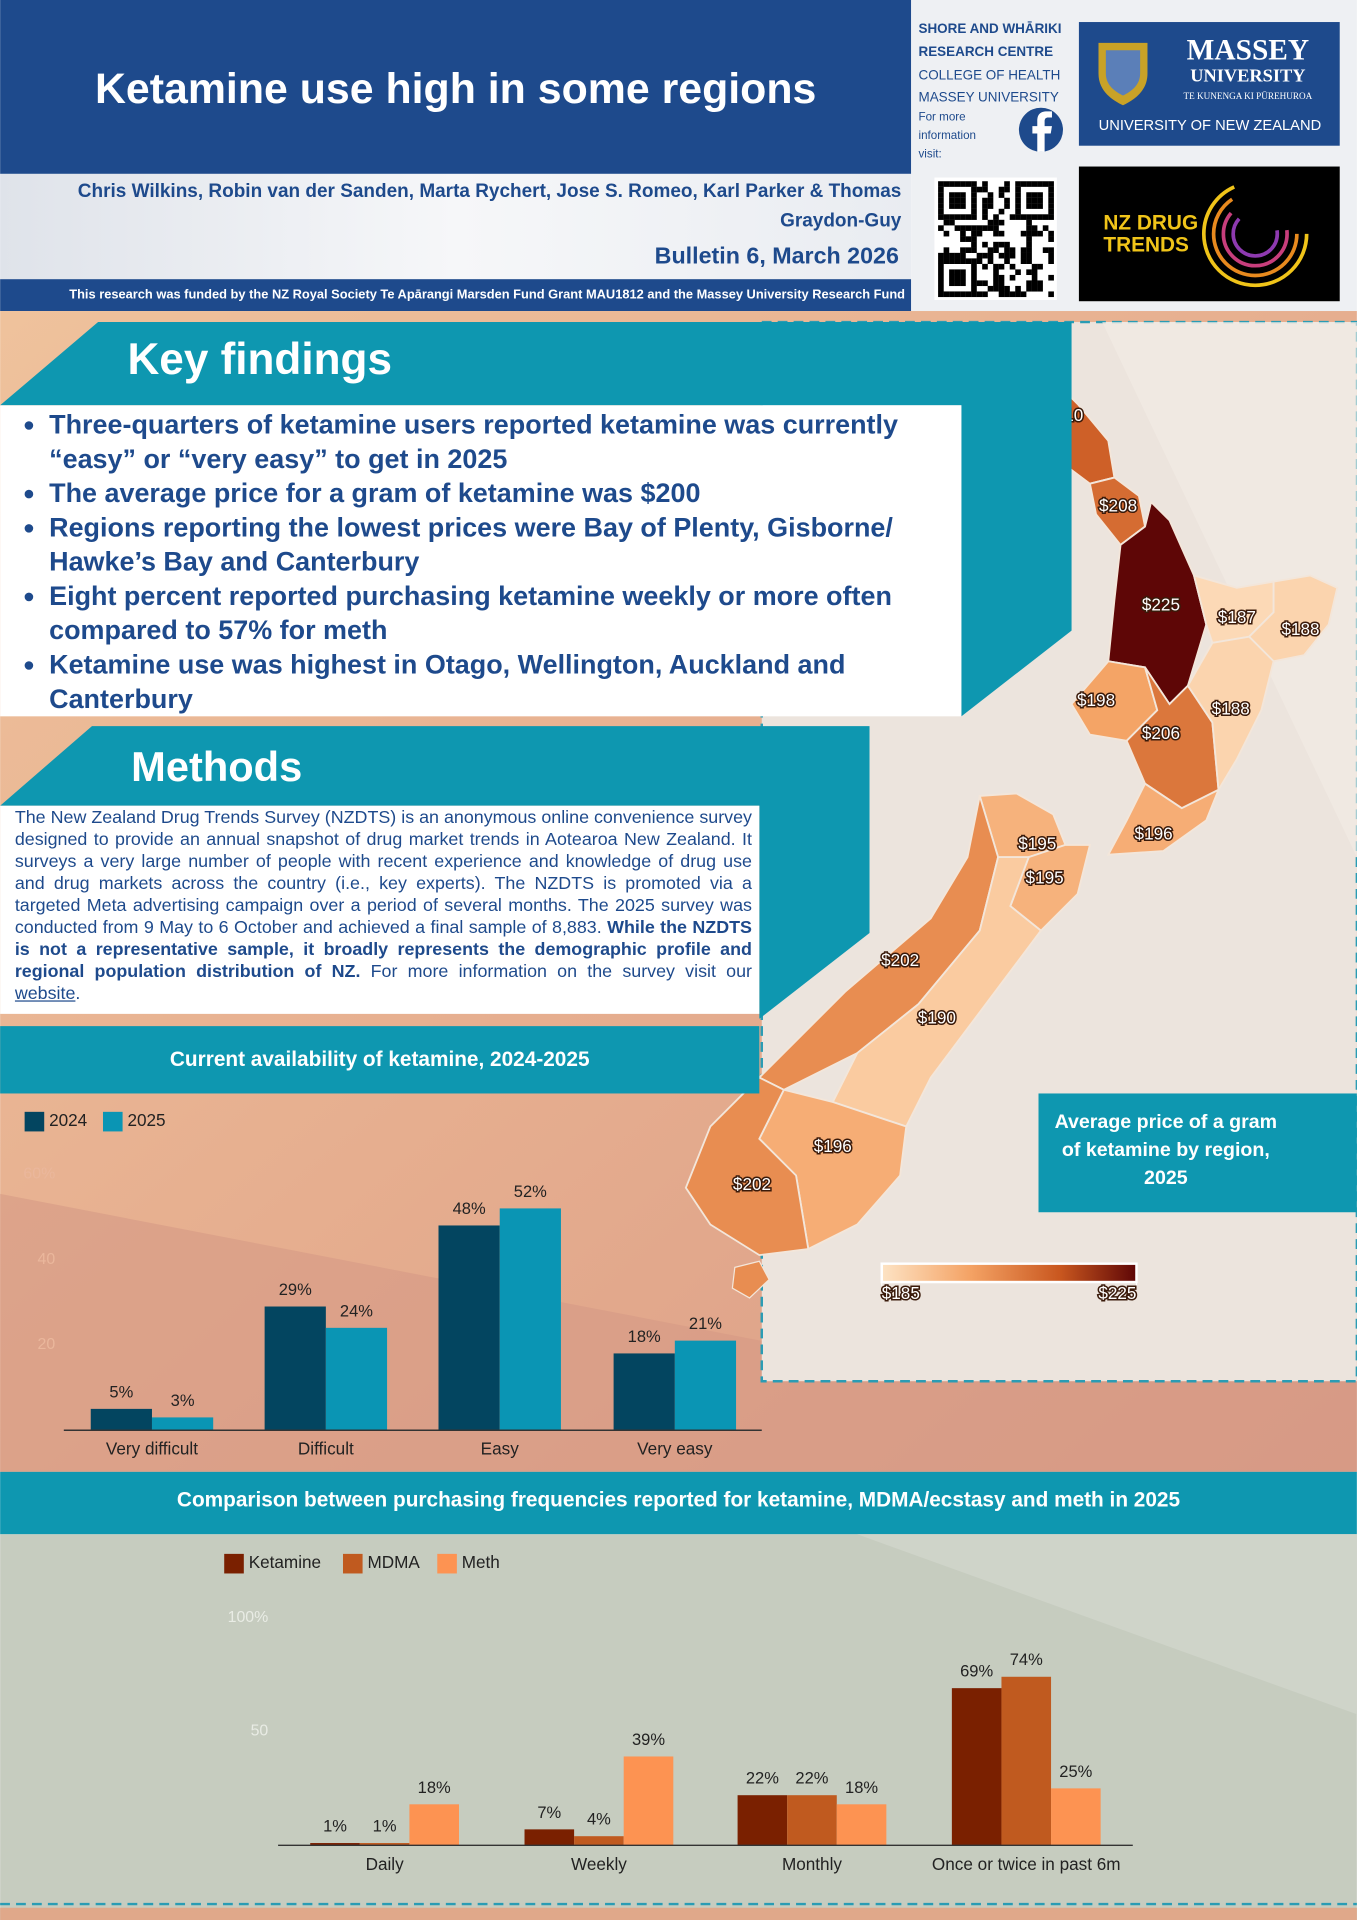 This screenshot has width=1357, height=1920. I want to click on chart-title-band, so click(678, 1503).